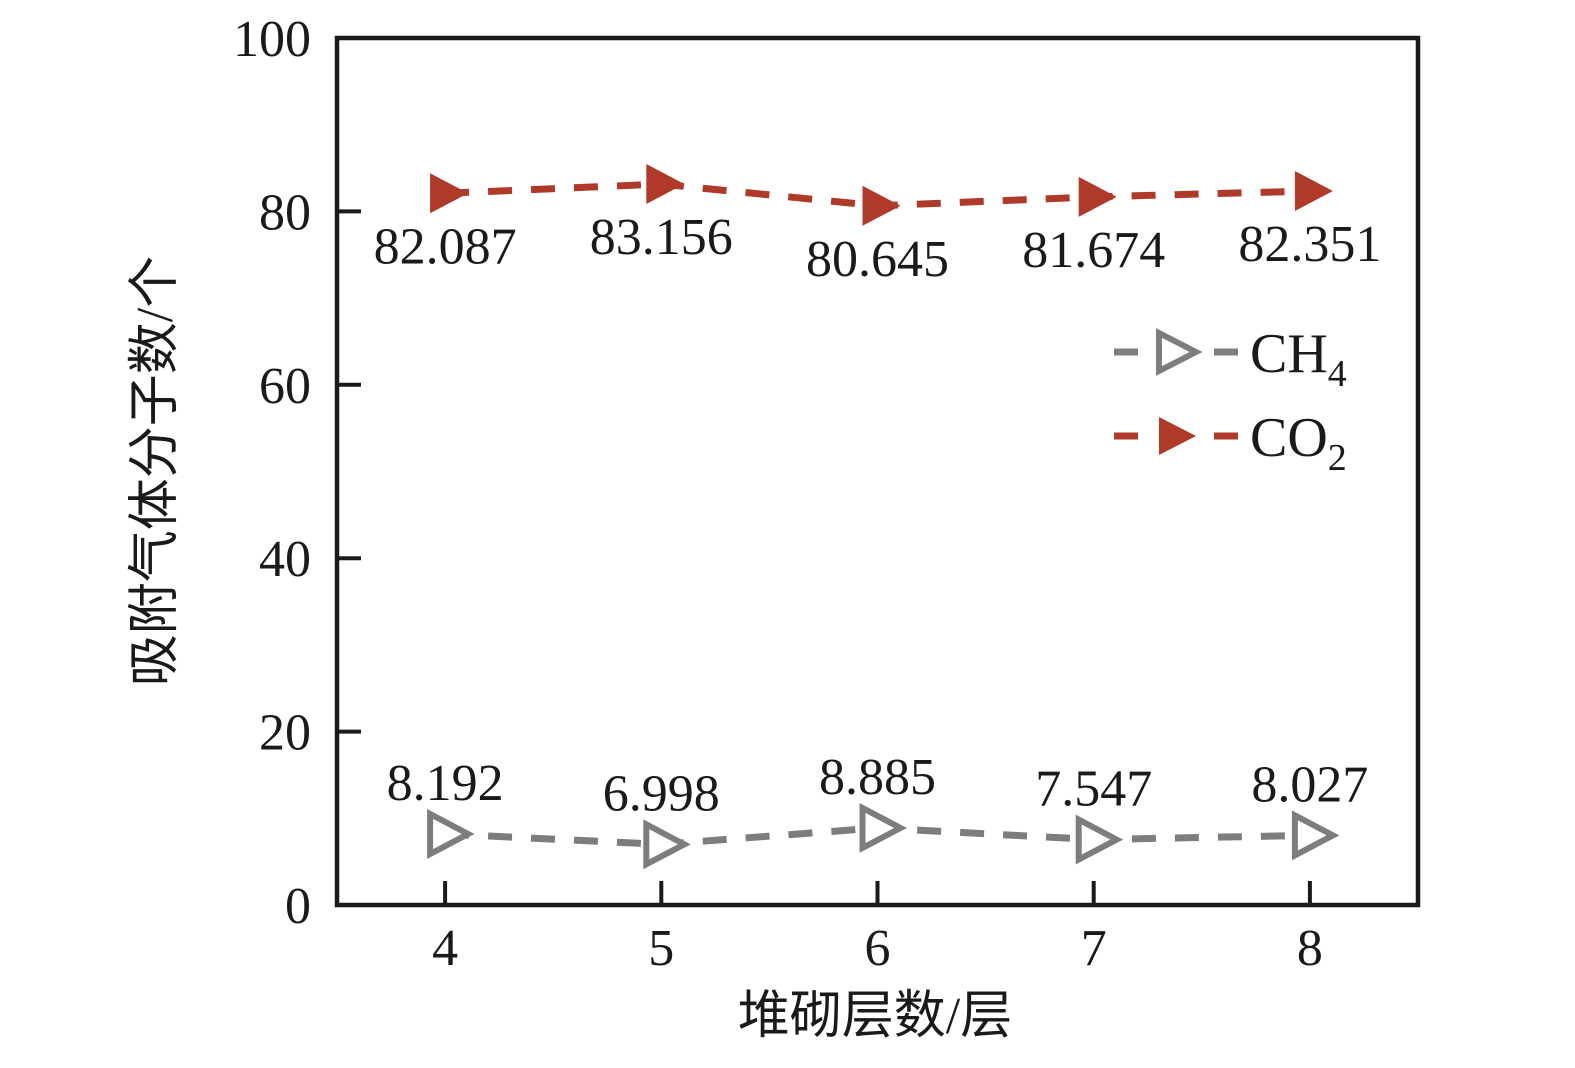  I want to click on series-CO2: 82.087 83.156 80.645 81.674 82.351, so click(877, 226).